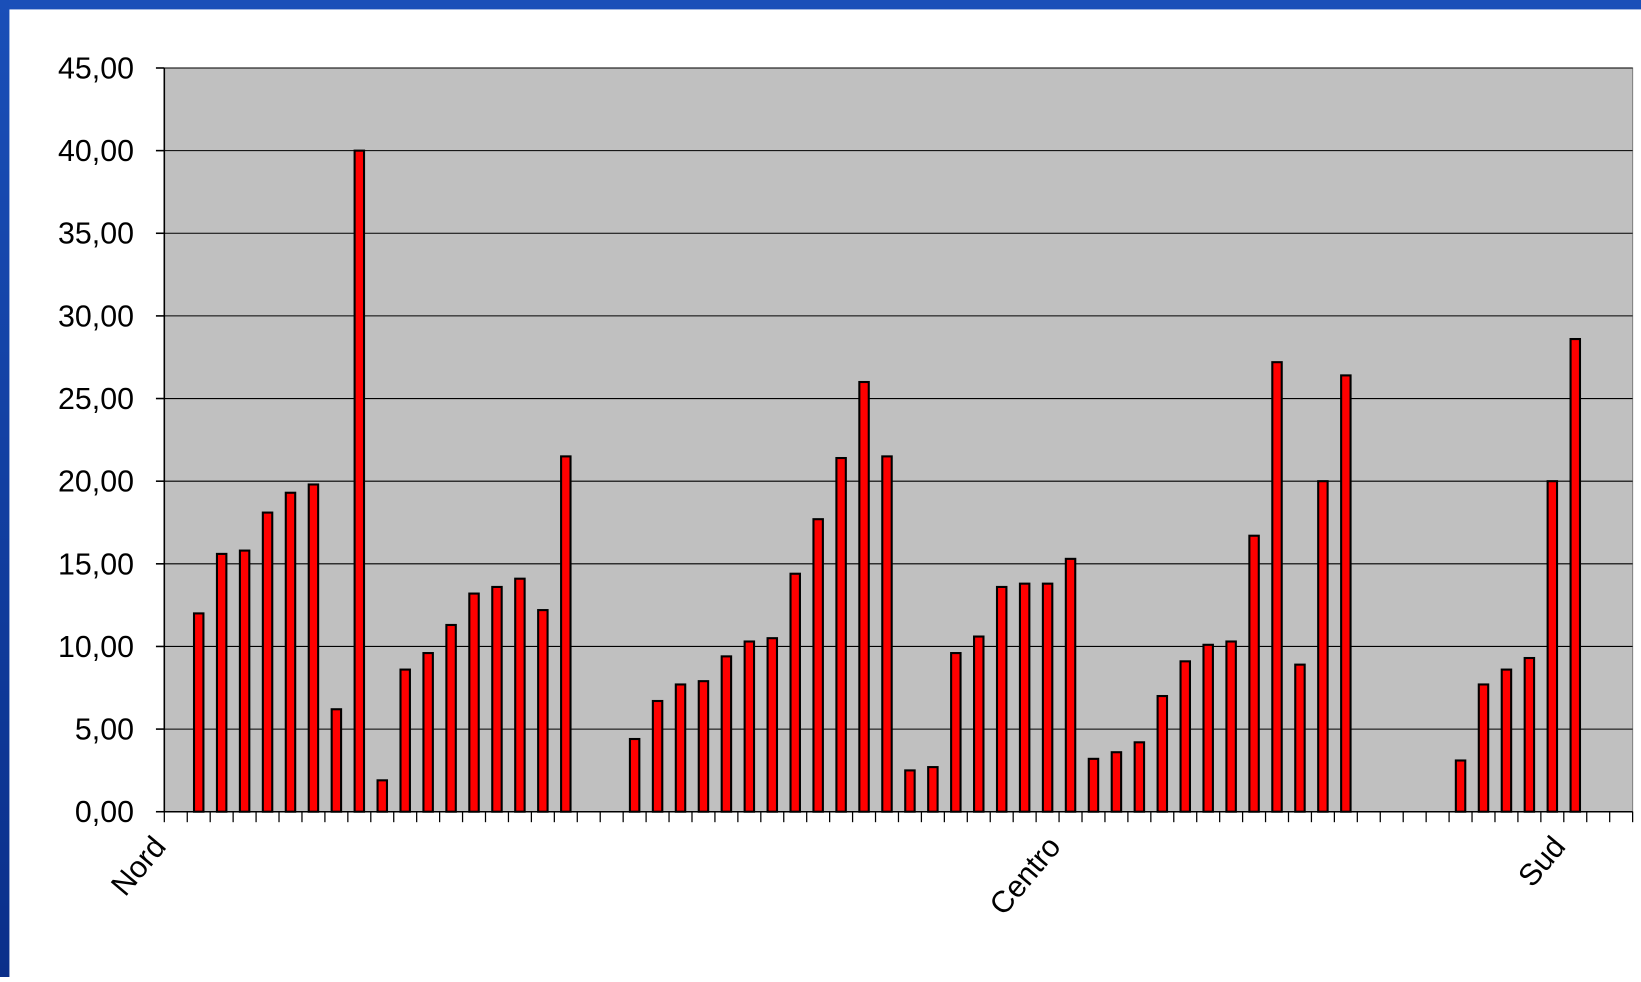 Image resolution: width=1641 pixels, height=982 pixels. I want to click on y-tick-label: 25,00, so click(96, 399).